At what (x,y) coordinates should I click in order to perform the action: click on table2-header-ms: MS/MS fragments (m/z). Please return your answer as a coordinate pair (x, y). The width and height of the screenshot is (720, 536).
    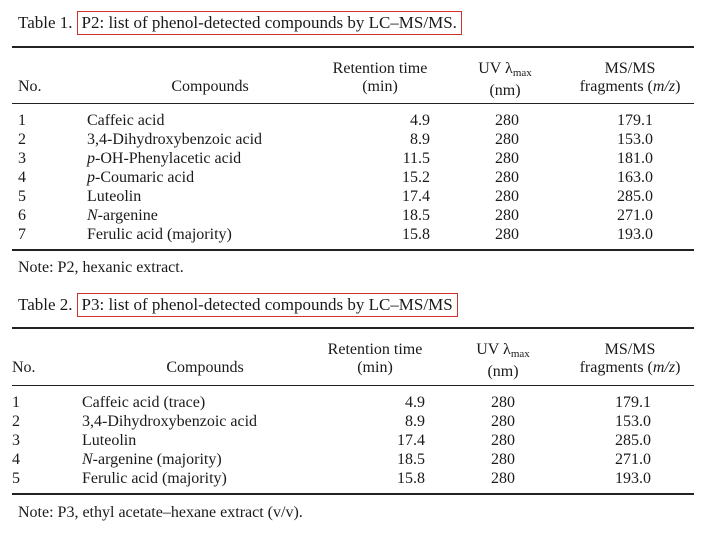
    Looking at the image, I should click on (630, 359).